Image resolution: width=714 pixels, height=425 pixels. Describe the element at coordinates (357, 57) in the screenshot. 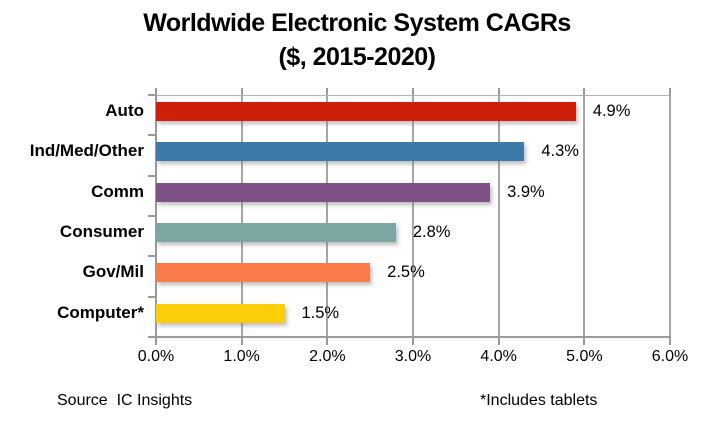

I see `chart-title-line2: ($, 2015-2020)` at that location.